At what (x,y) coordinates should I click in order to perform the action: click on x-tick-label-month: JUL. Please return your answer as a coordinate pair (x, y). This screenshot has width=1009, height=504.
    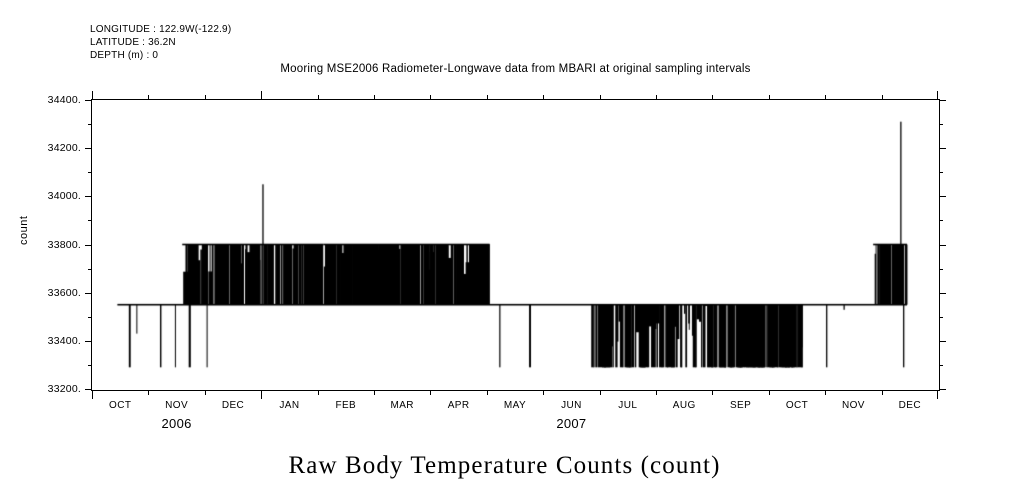
    Looking at the image, I should click on (628, 405).